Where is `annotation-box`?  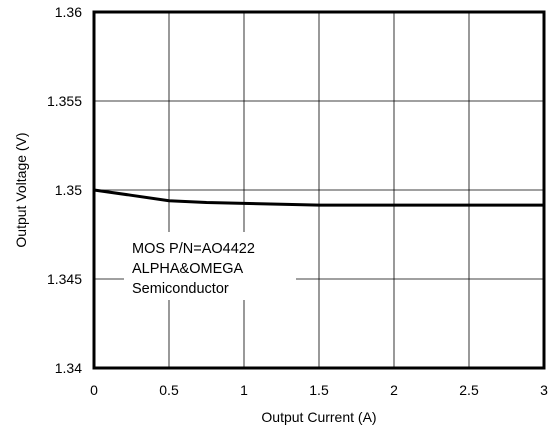 annotation-box is located at coordinates (210, 266).